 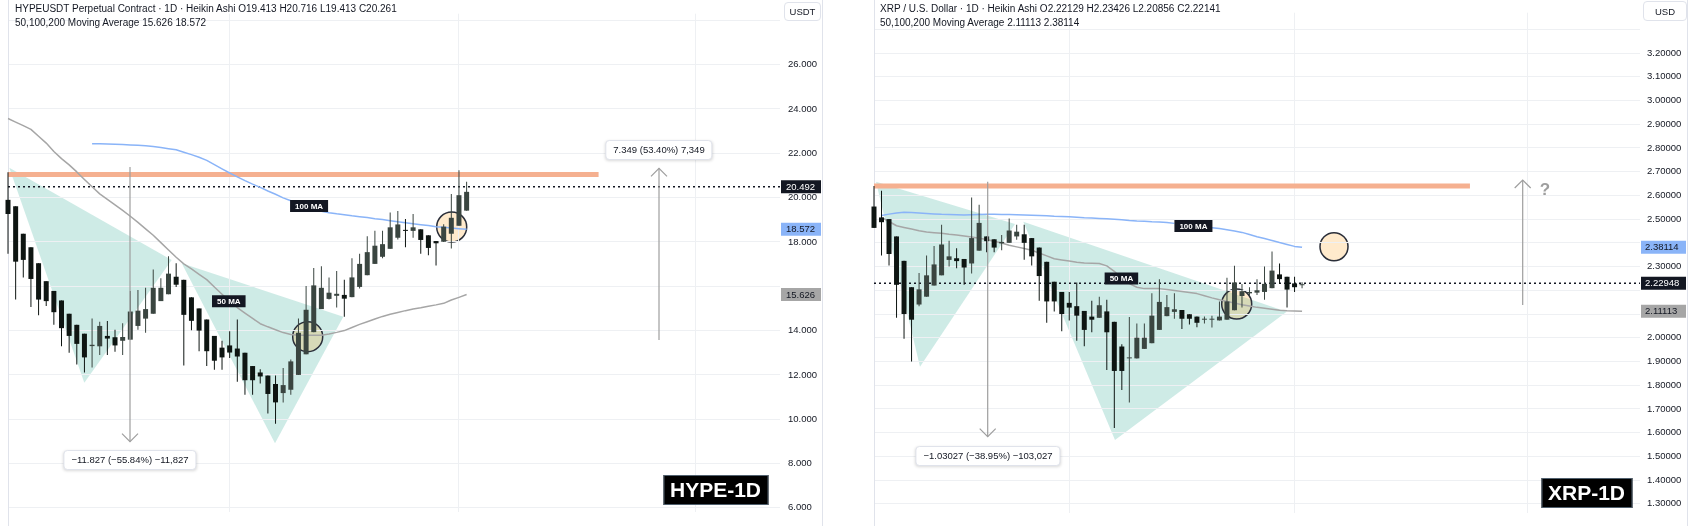 What do you see at coordinates (1664, 455) in the screenshot?
I see `y-tick-label: 1.50000` at bounding box center [1664, 455].